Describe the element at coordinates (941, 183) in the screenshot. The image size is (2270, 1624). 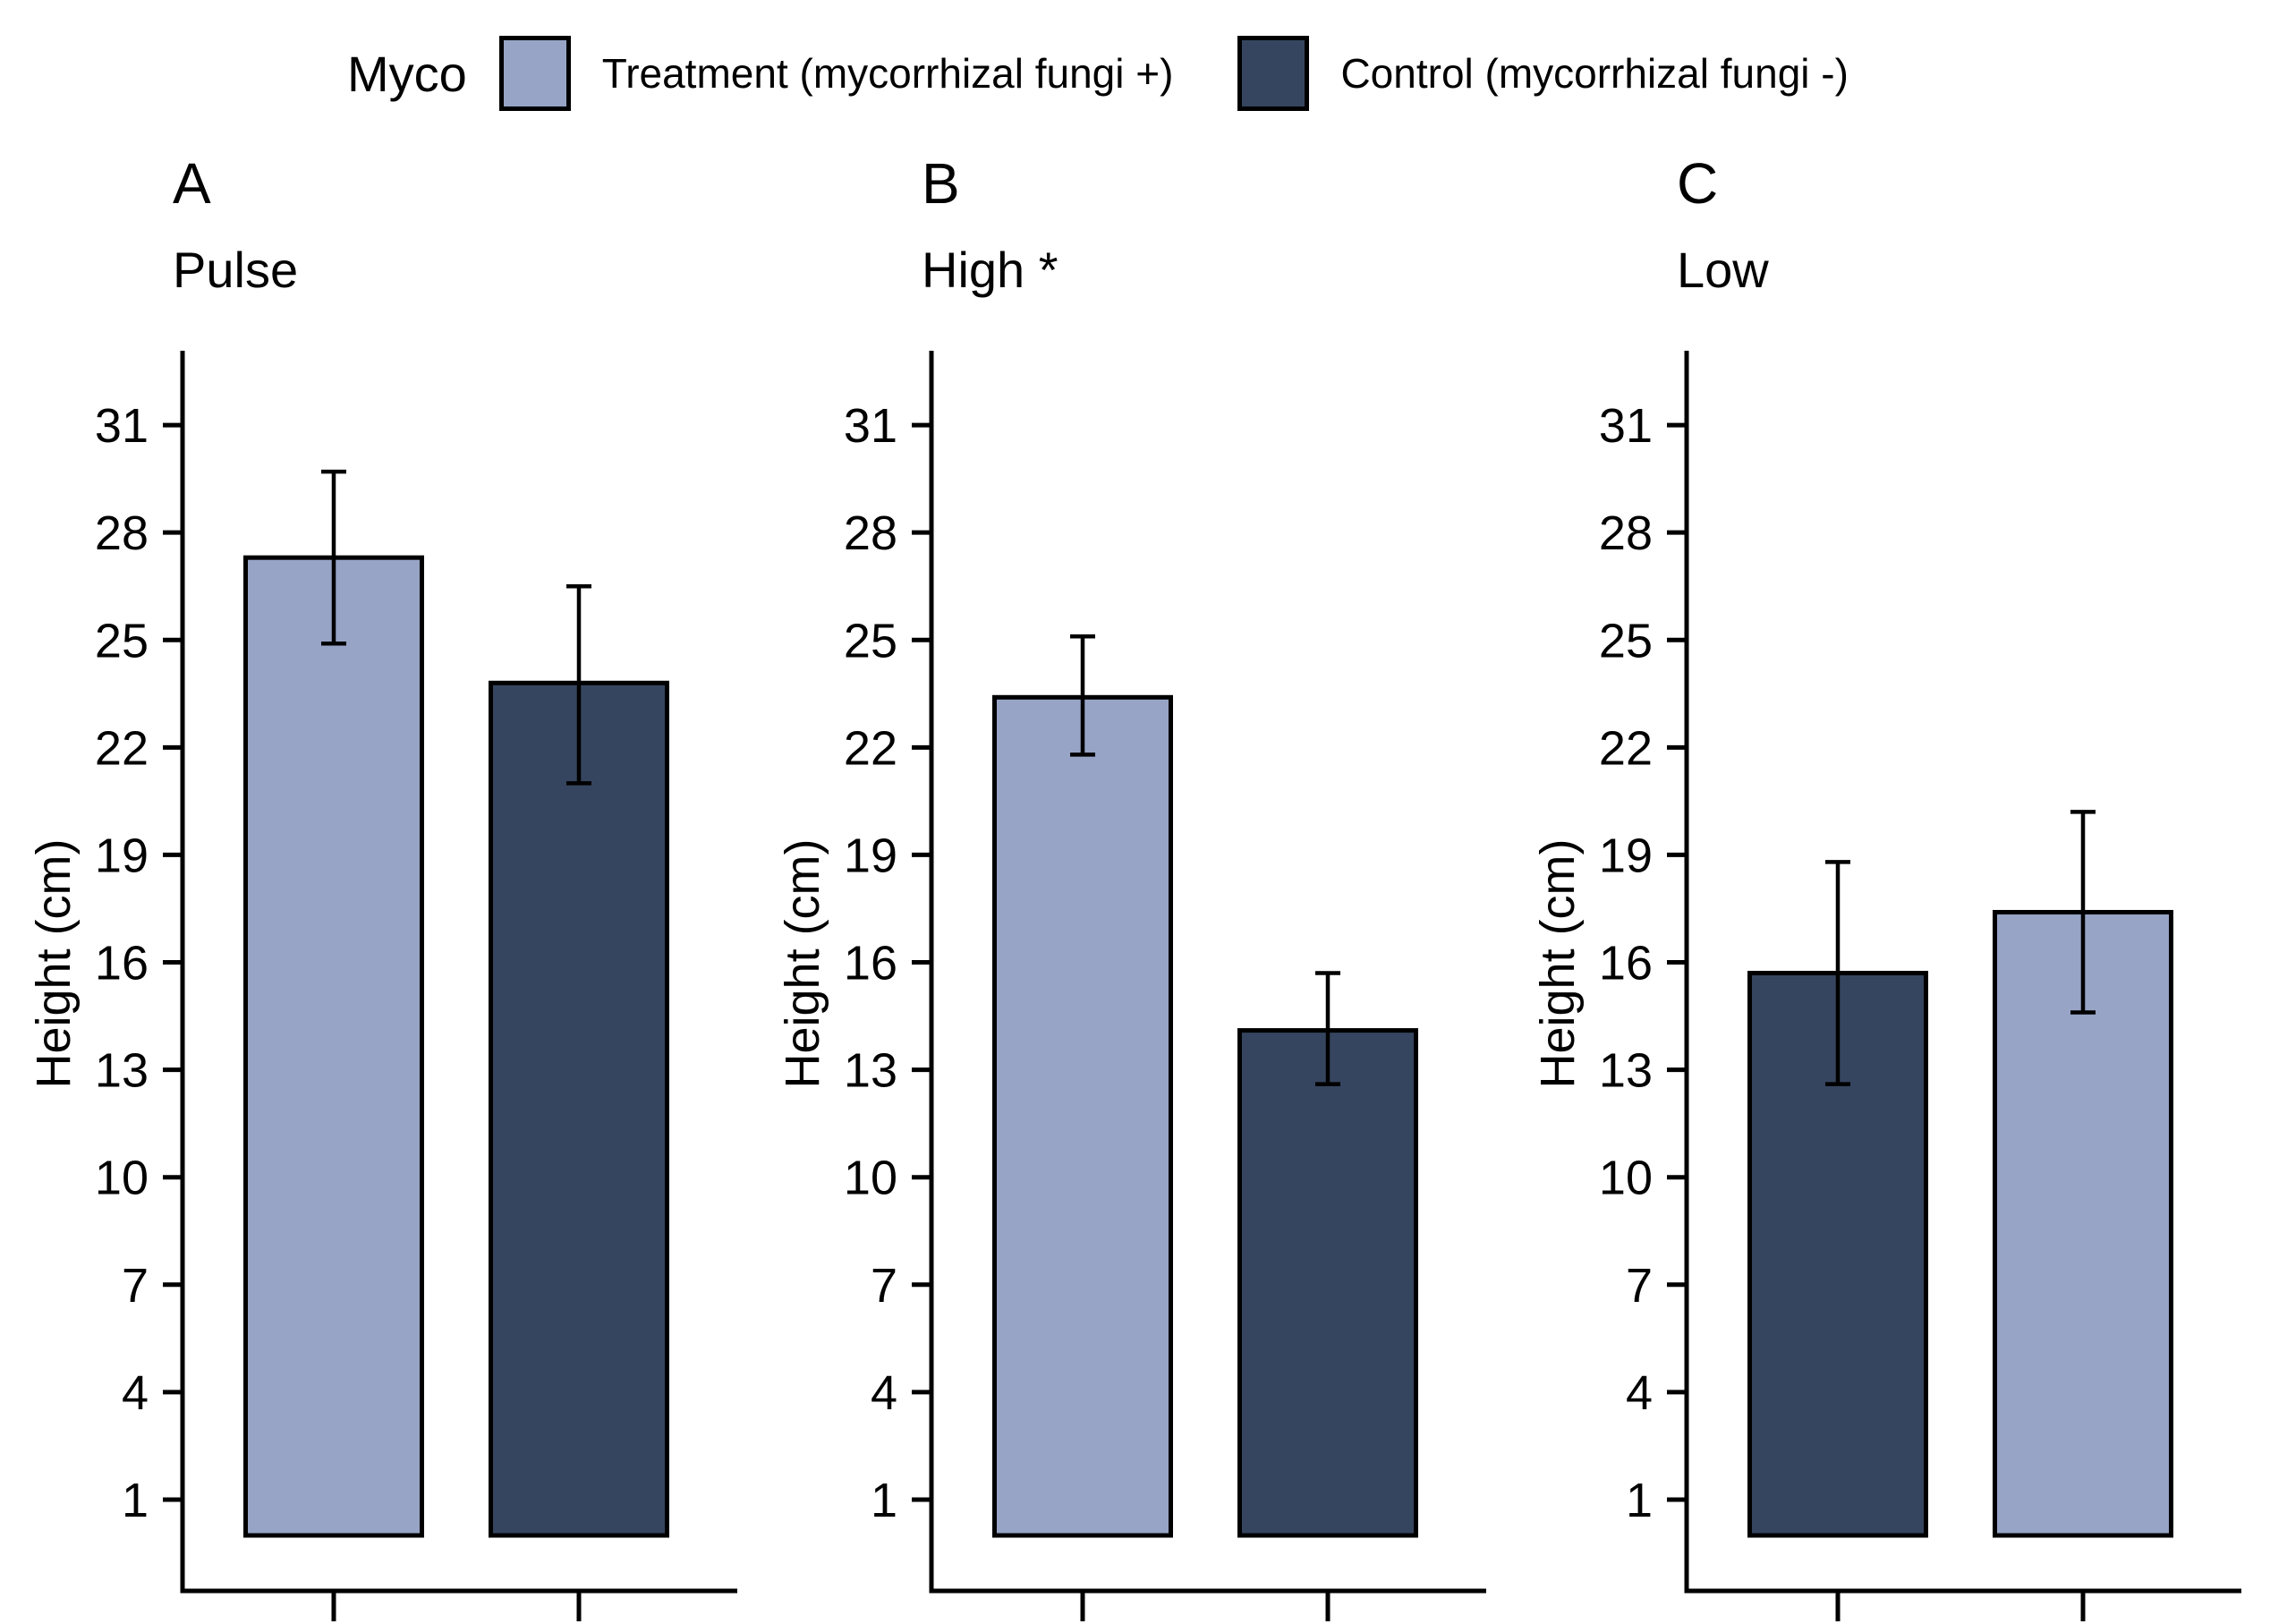
I see `panel-b-letter: B` at that location.